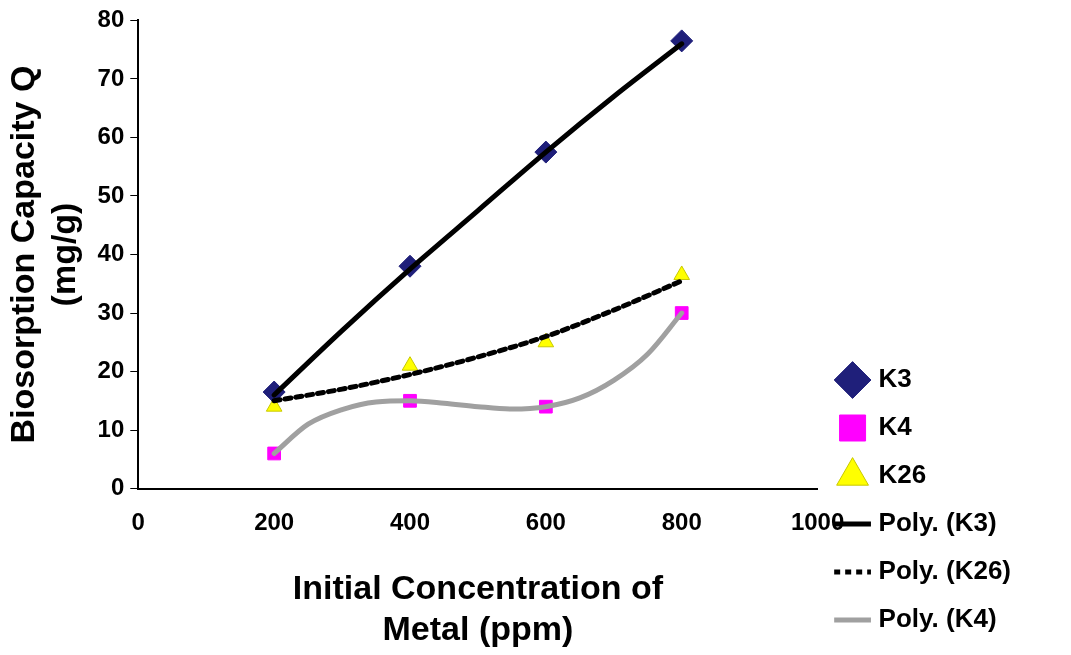 Image resolution: width=1071 pixels, height=655 pixels. Describe the element at coordinates (902, 474) in the screenshot. I see `legend-label: K26` at that location.